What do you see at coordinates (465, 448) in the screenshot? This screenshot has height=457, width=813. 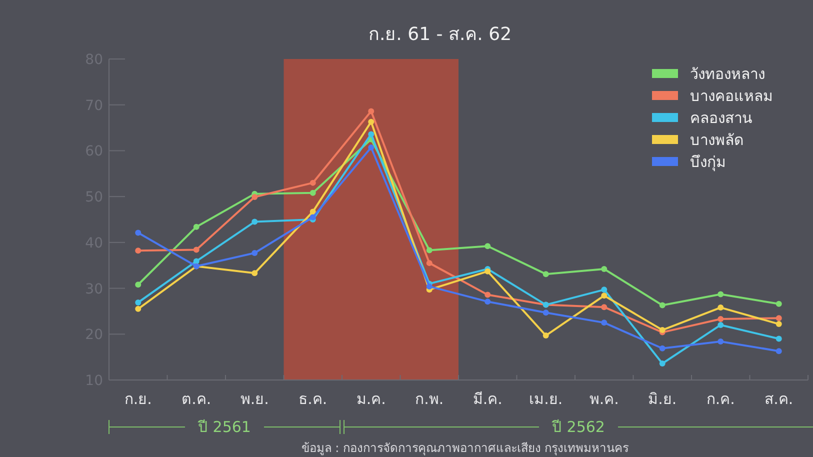 I see `text: ข้อมูล : กองการจัดการคุณภาพอากาศและเสียง กรุงเทพมหานคร` at bounding box center [465, 448].